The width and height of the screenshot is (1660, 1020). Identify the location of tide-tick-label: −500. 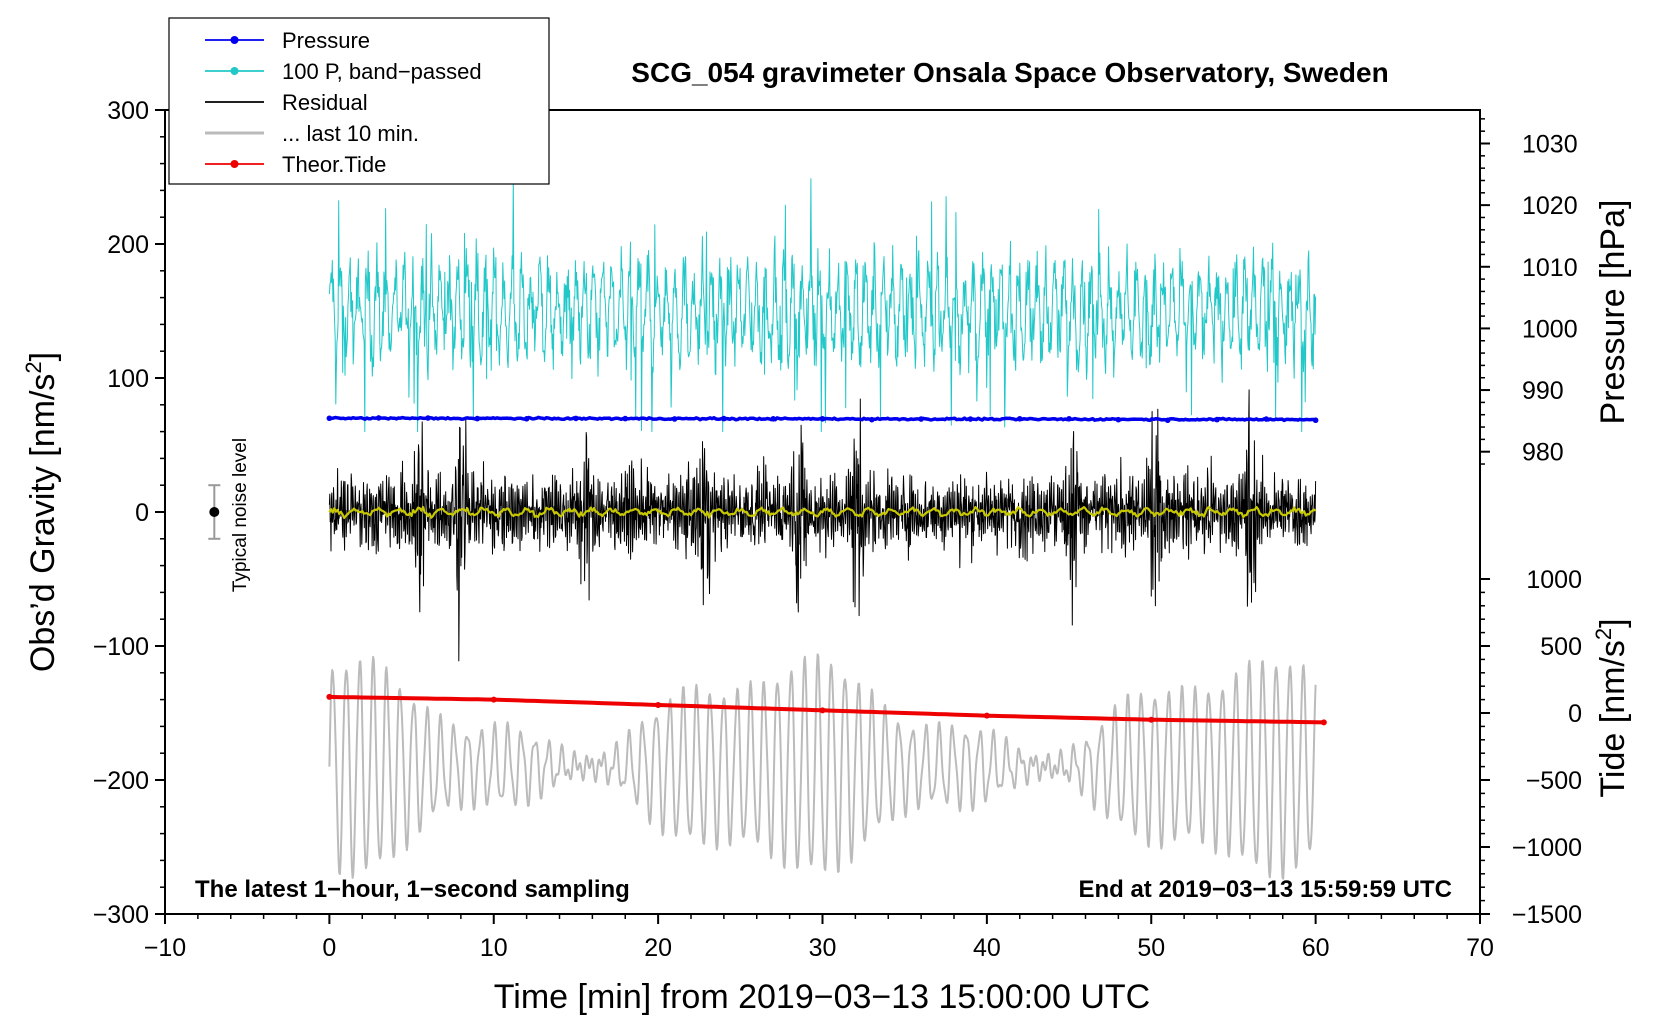
(1554, 781).